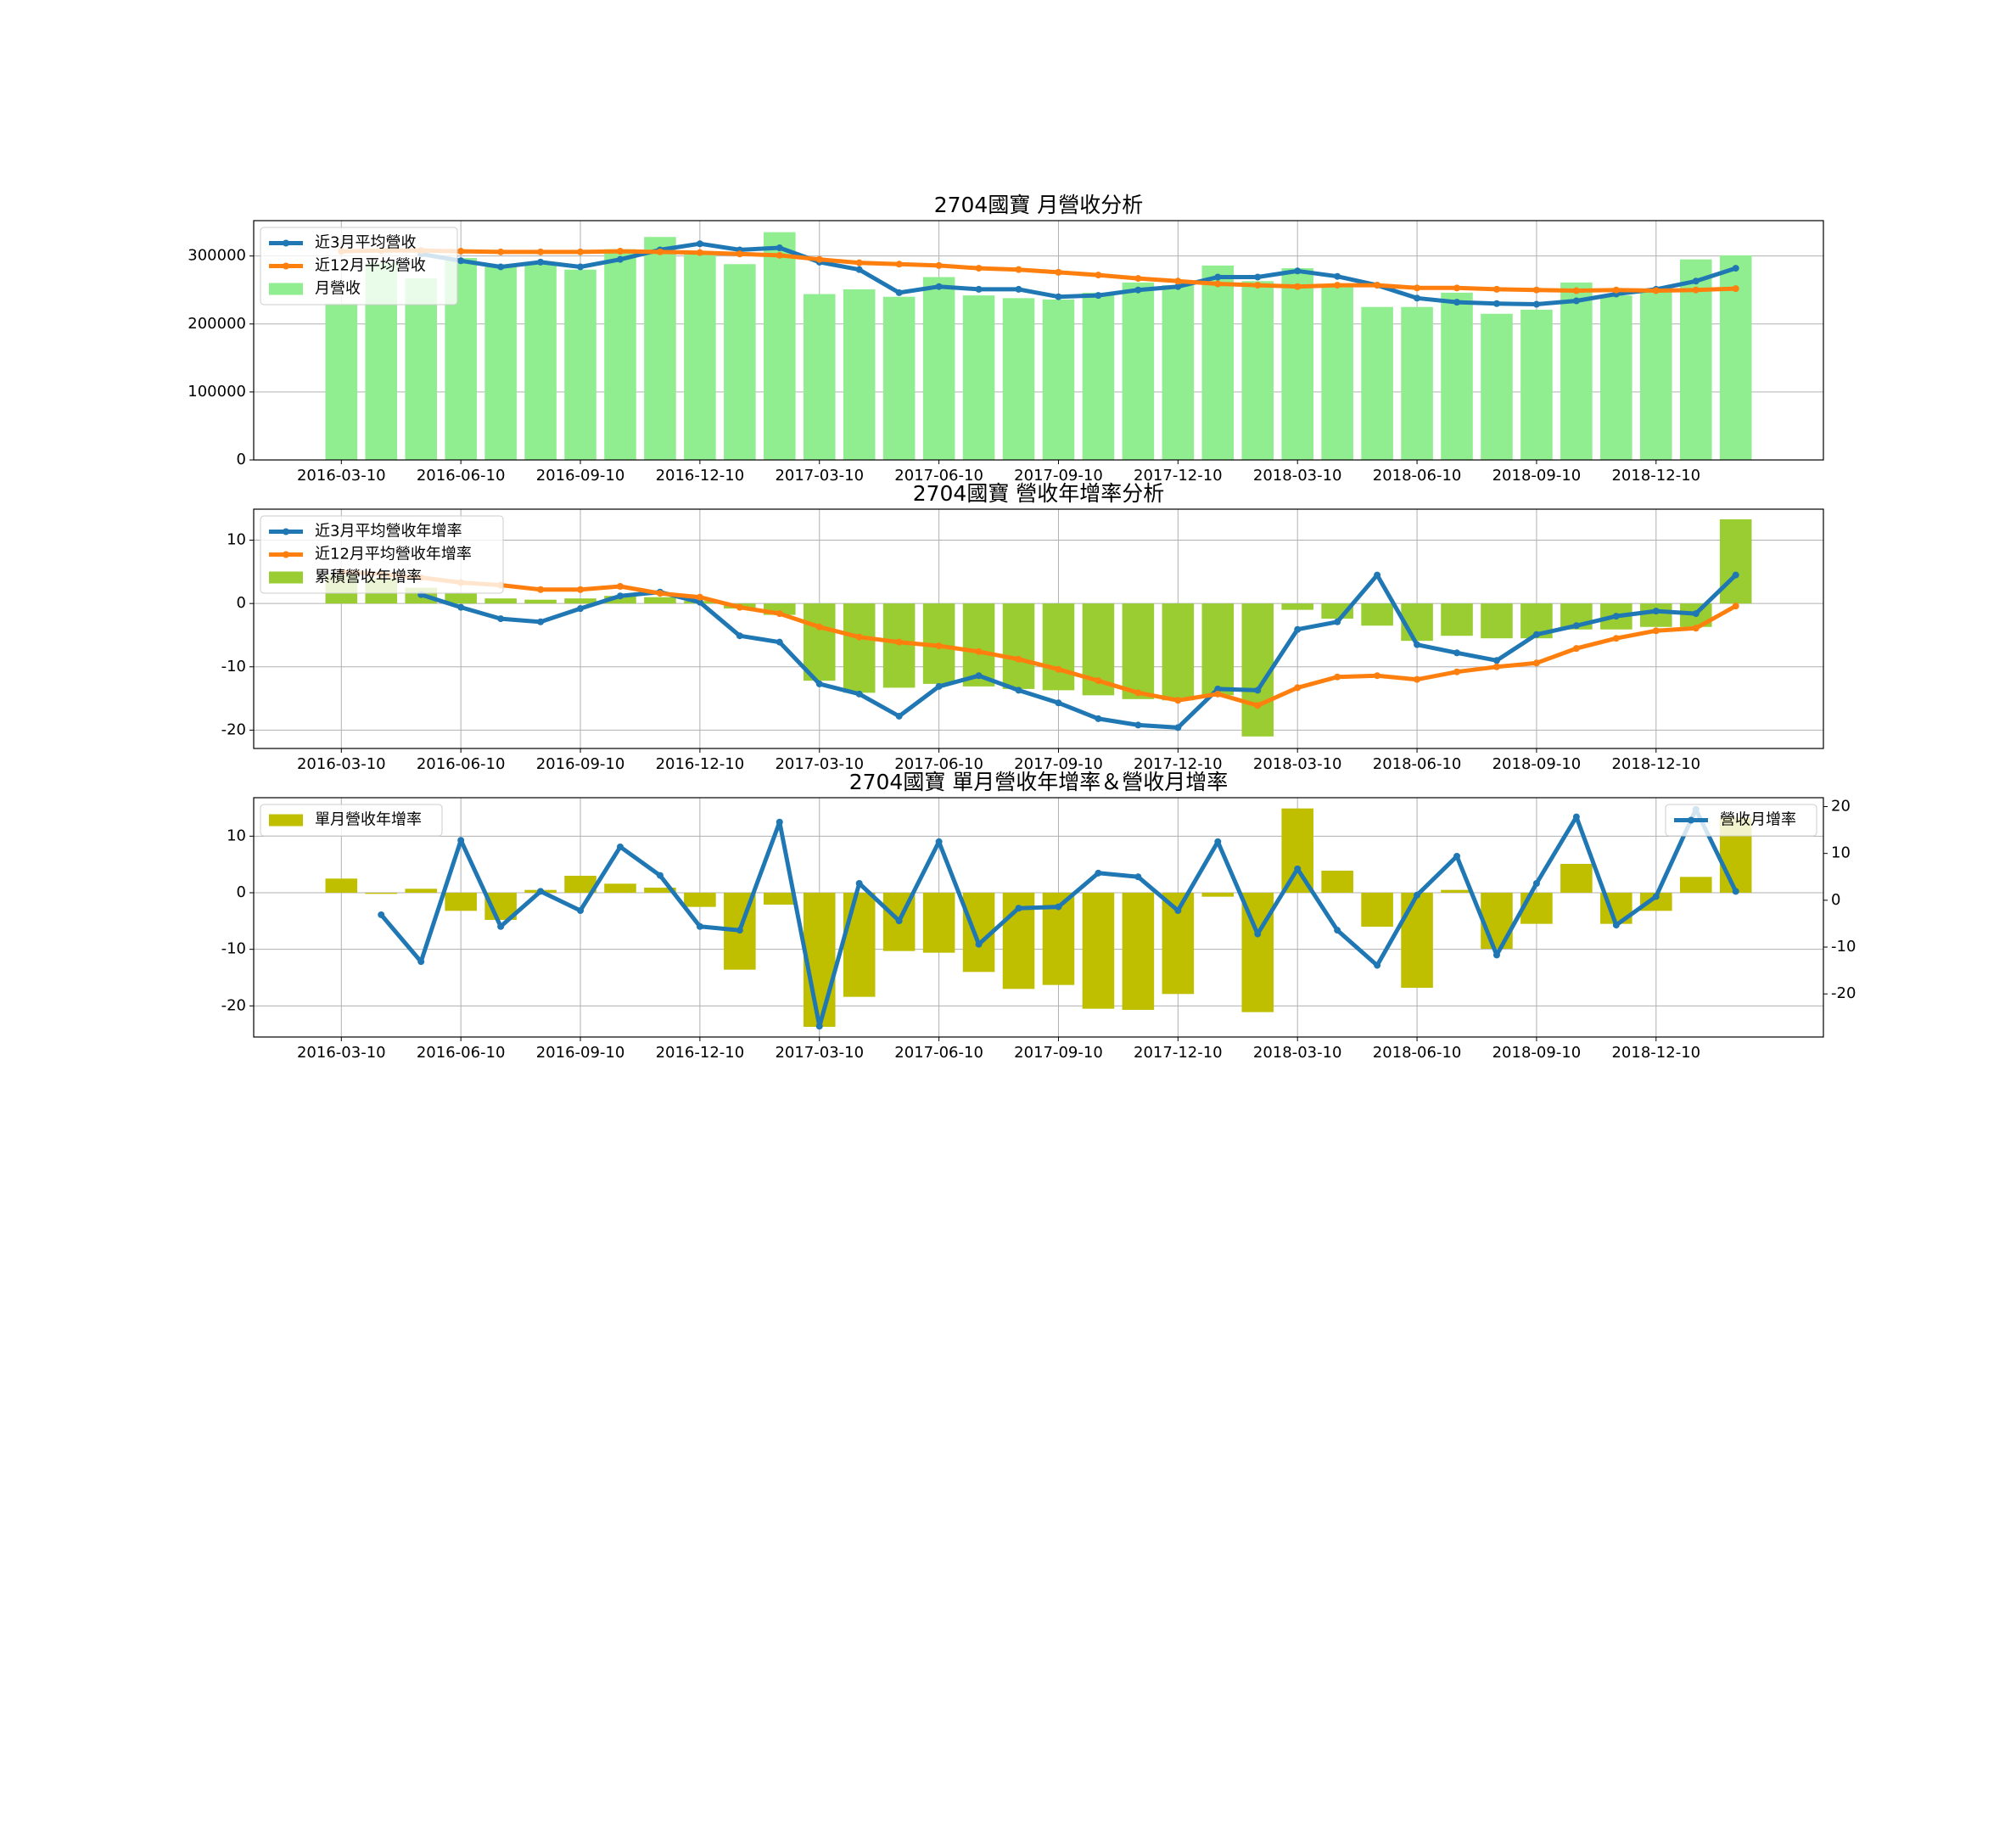 The image size is (2016, 1833). What do you see at coordinates (368, 577) in the screenshot?
I see `legend-label: 累積營收年增率` at bounding box center [368, 577].